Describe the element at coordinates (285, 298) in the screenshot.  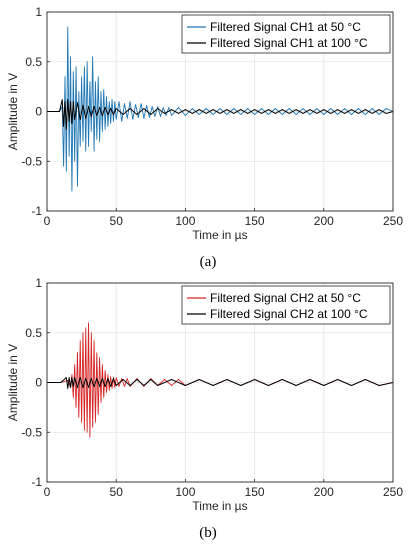
I see `legend-entry-1: Filtered Signal CH2 at 50 °C` at that location.